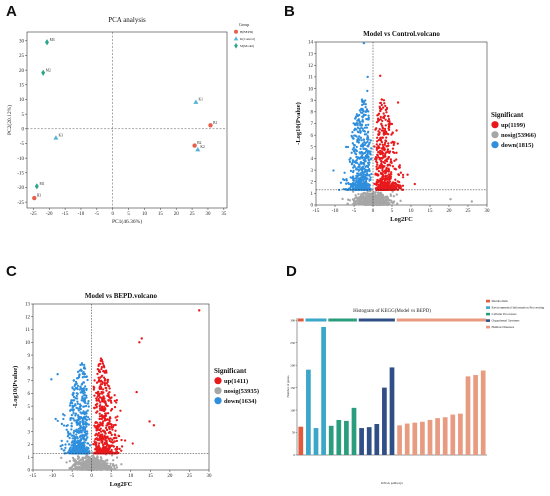 This screenshot has height=496, width=550. Describe the element at coordinates (52, 40) in the screenshot. I see `point-label: M3` at that location.